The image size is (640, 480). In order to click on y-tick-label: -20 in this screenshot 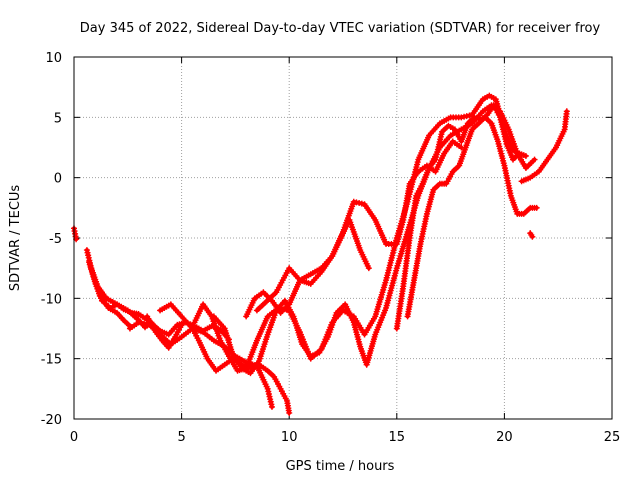, I will do `click(51, 420)`.